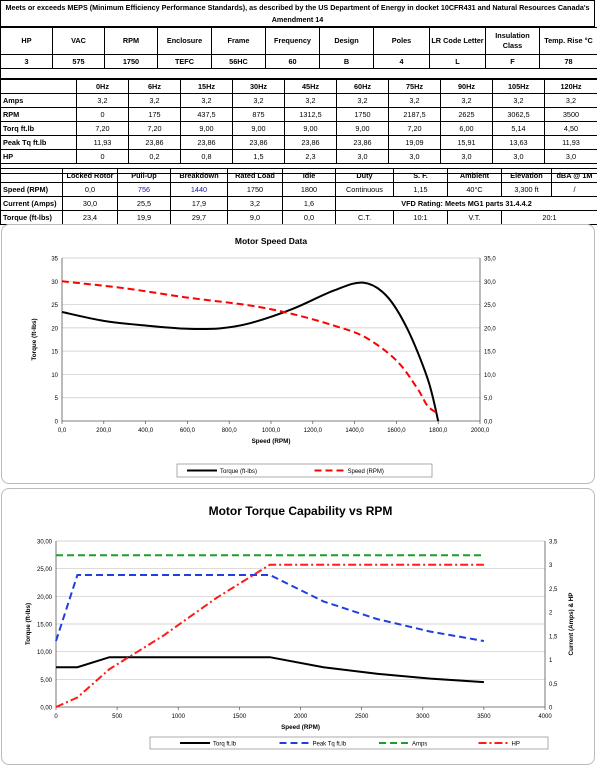 This screenshot has height=769, width=597. Describe the element at coordinates (513, 41) in the screenshot. I see `spec-header: Insulation Class` at that location.